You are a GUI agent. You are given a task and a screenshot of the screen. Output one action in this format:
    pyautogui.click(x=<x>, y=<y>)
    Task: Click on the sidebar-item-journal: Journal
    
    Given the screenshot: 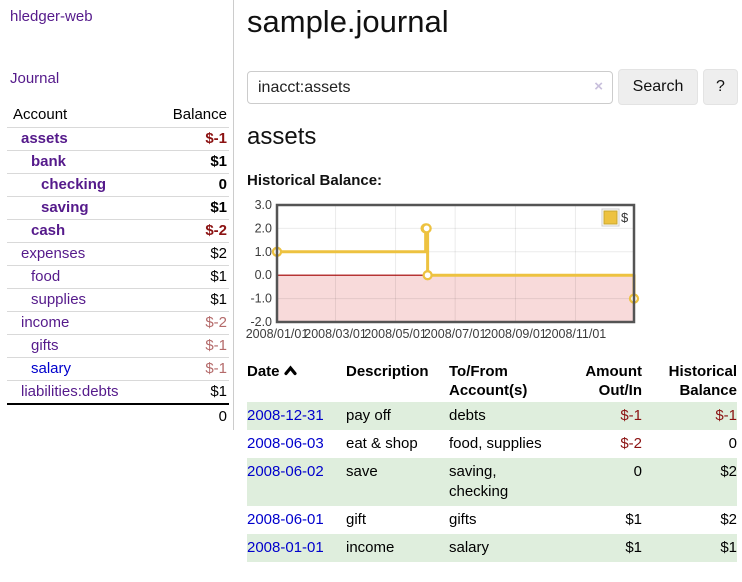 What is the action you would take?
    pyautogui.click(x=35, y=78)
    